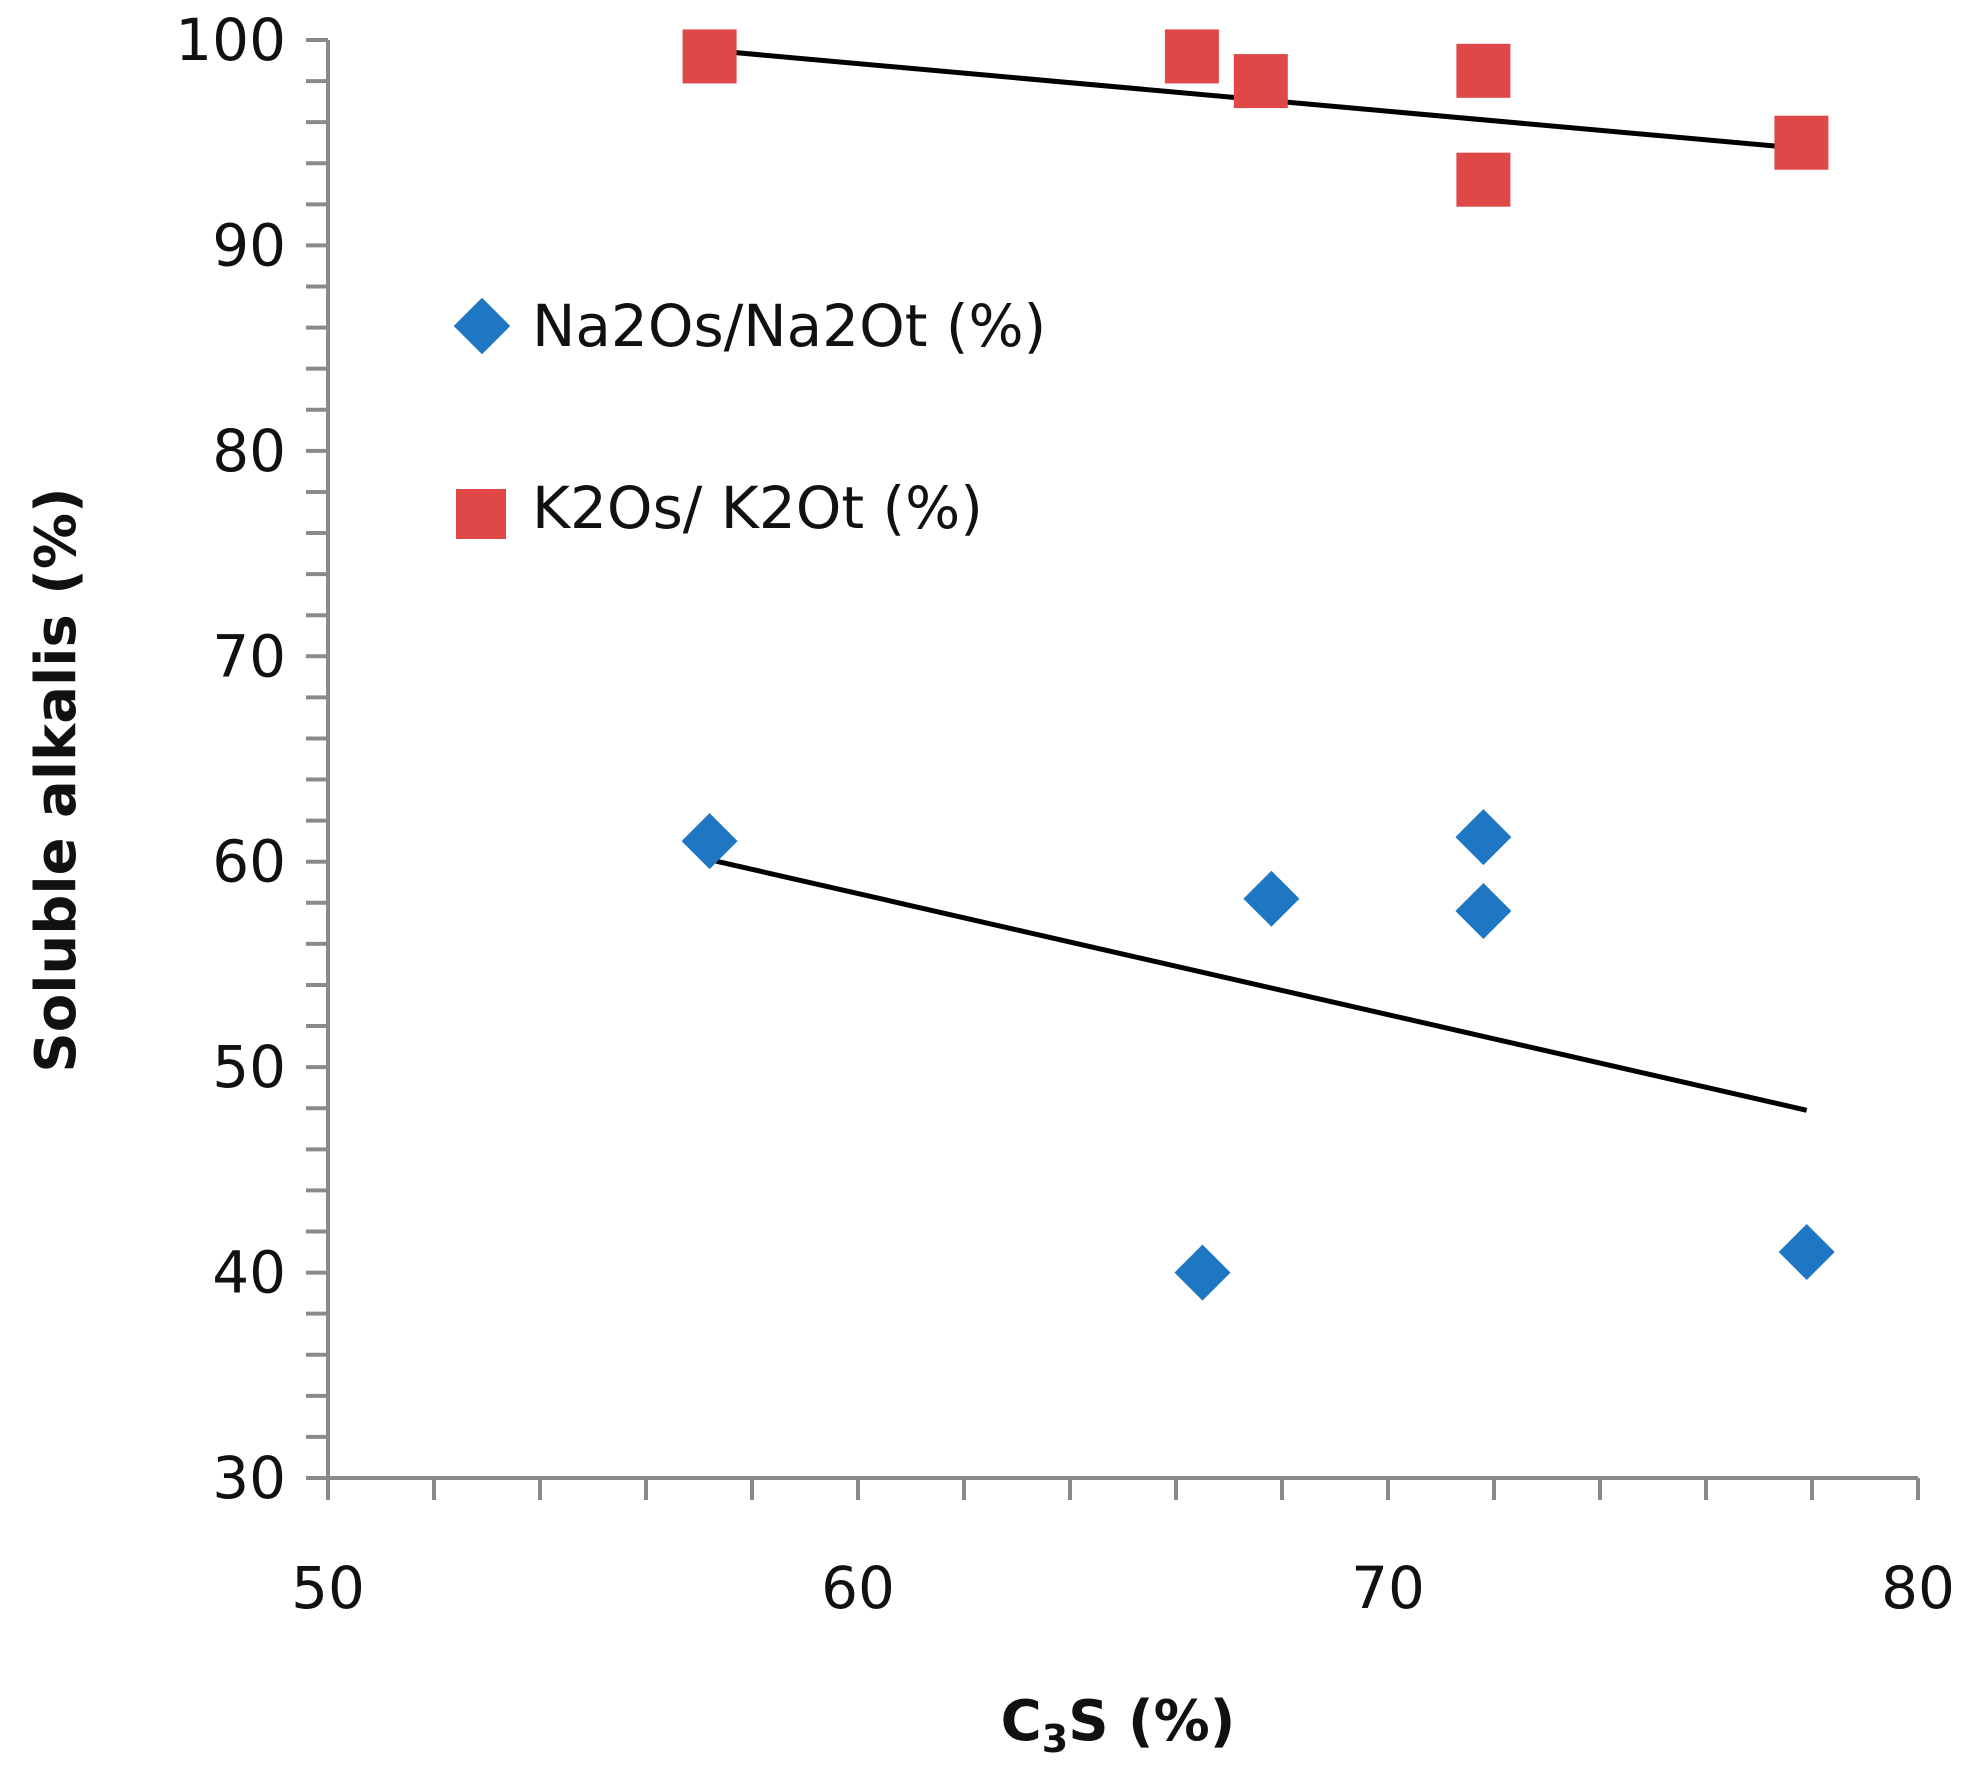 This screenshot has height=1785, width=1973. Describe the element at coordinates (249, 862) in the screenshot. I see `y-tick-label: 60` at that location.